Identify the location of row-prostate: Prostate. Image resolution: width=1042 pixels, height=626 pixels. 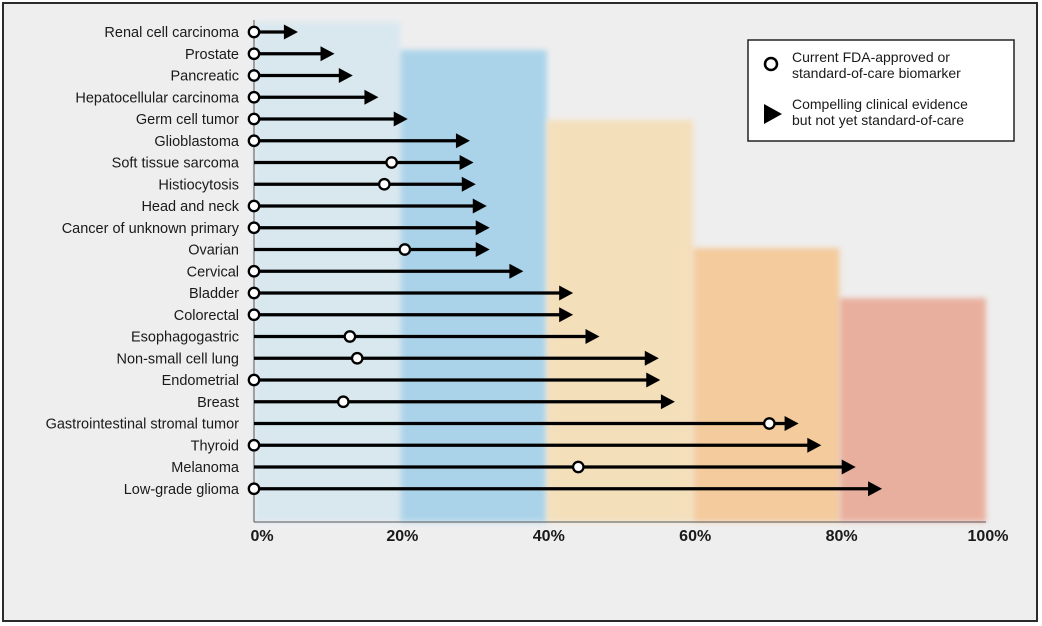
(260, 54).